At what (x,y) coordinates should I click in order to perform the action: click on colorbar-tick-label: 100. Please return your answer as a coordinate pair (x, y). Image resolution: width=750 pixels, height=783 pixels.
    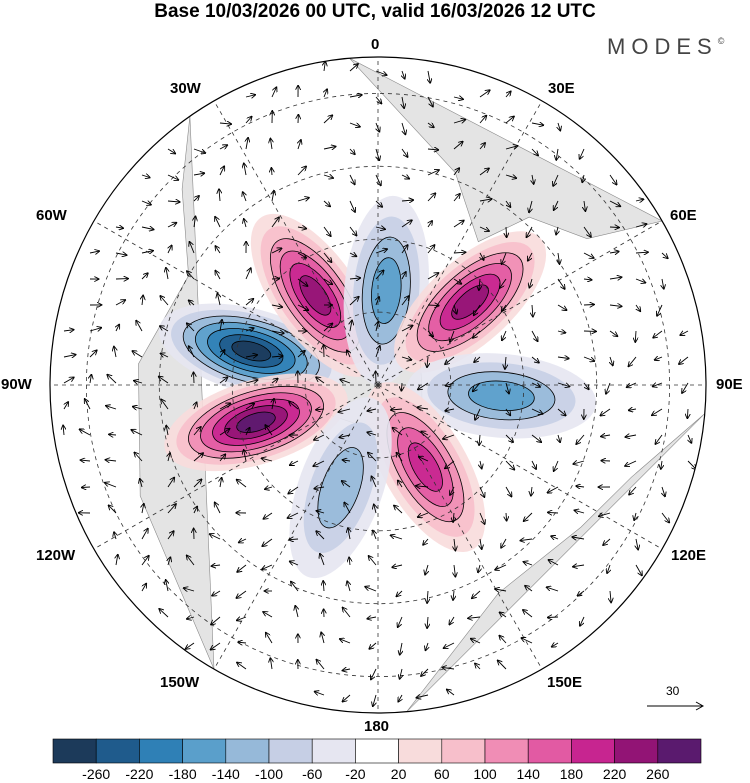
    Looking at the image, I should click on (485, 774).